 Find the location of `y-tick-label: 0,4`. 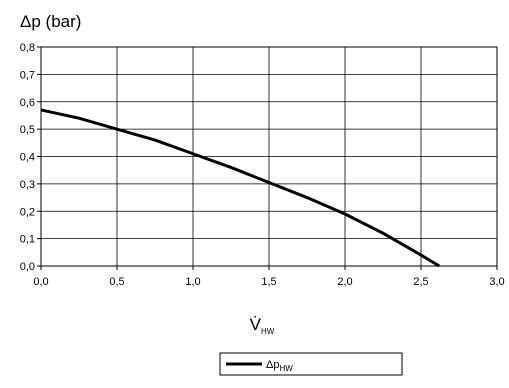

y-tick-label: 0,4 is located at coordinates (27, 158).